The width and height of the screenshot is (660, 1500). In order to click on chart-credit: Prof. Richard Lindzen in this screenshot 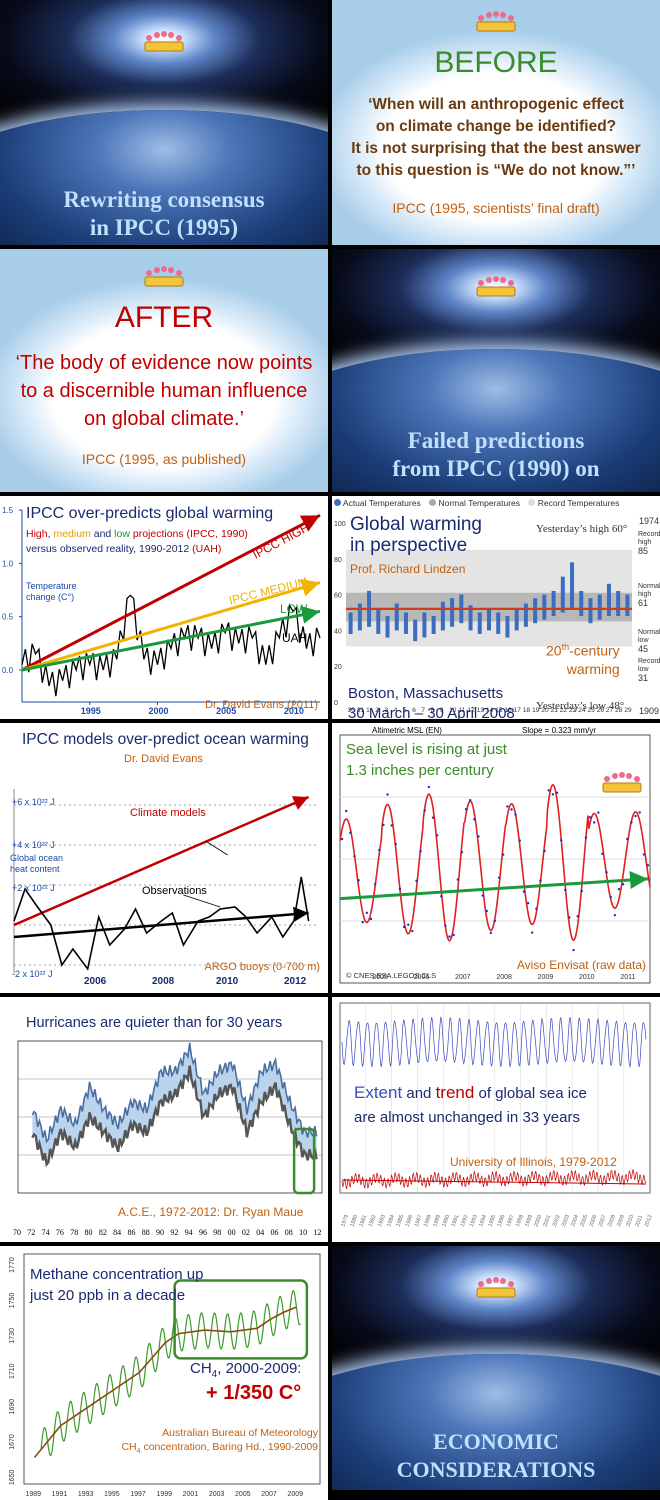, I will do `click(408, 569)`.